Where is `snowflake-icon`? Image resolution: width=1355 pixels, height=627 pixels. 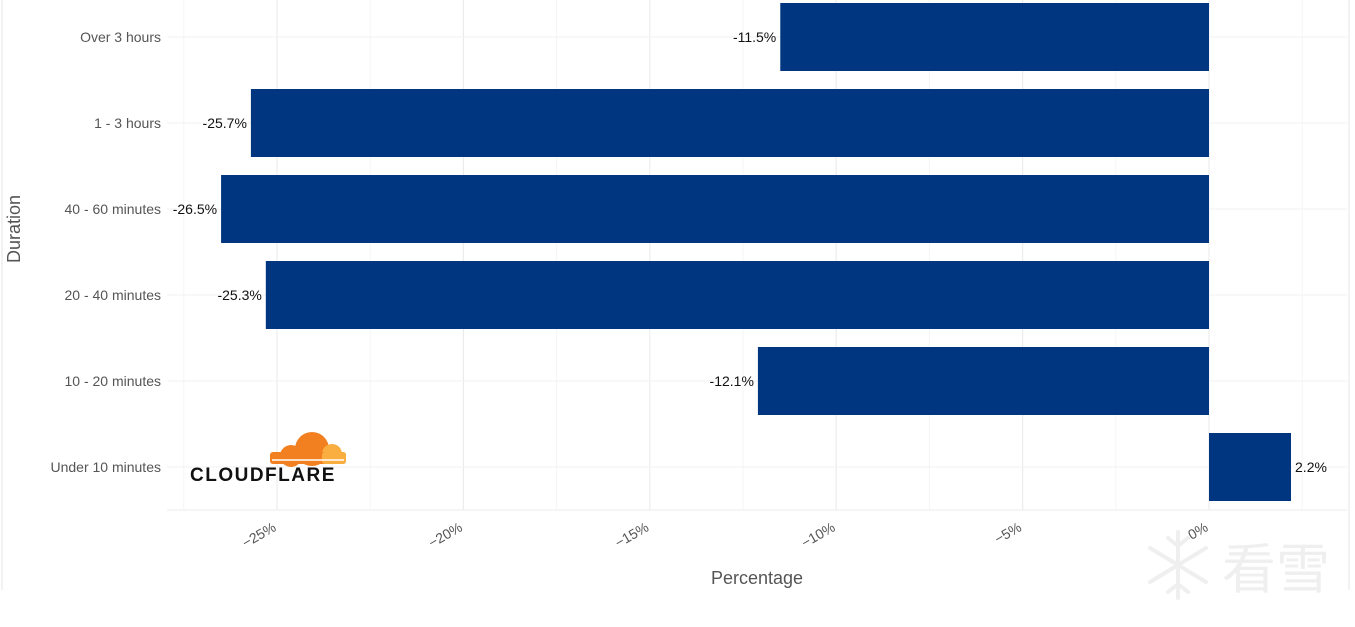 snowflake-icon is located at coordinates (1178, 565).